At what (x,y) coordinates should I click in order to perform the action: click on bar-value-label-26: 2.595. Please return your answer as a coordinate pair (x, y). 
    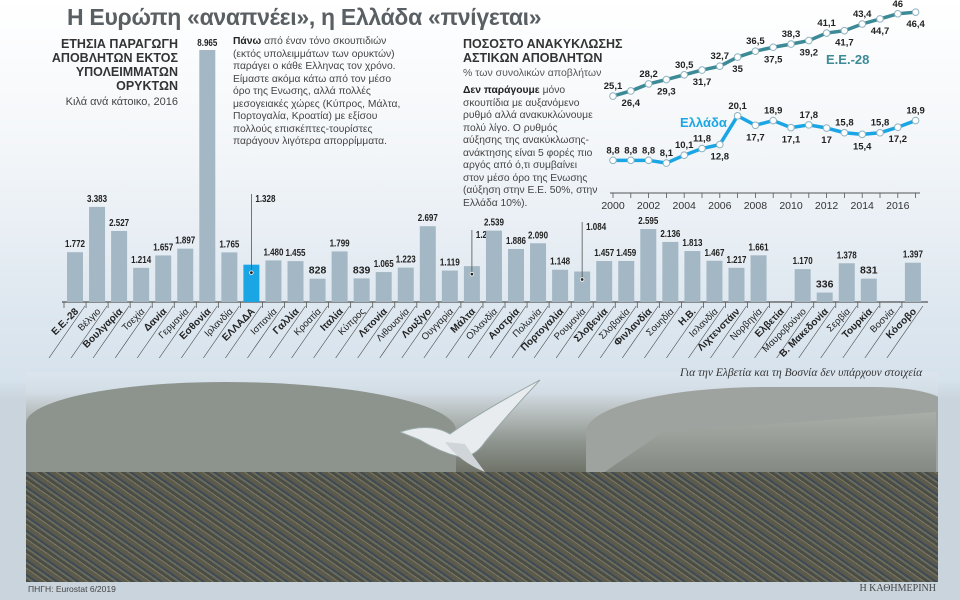
    Looking at the image, I should click on (648, 221).